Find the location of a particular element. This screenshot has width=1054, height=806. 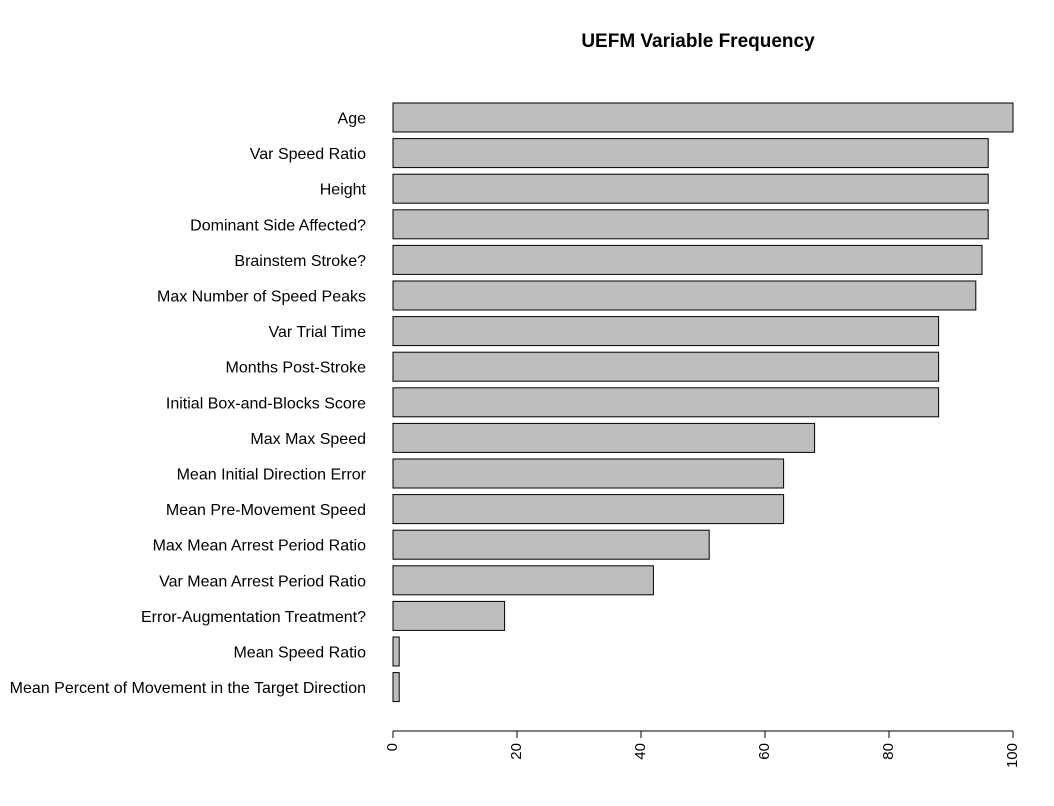

x-tick-label: 80 is located at coordinates (888, 751).